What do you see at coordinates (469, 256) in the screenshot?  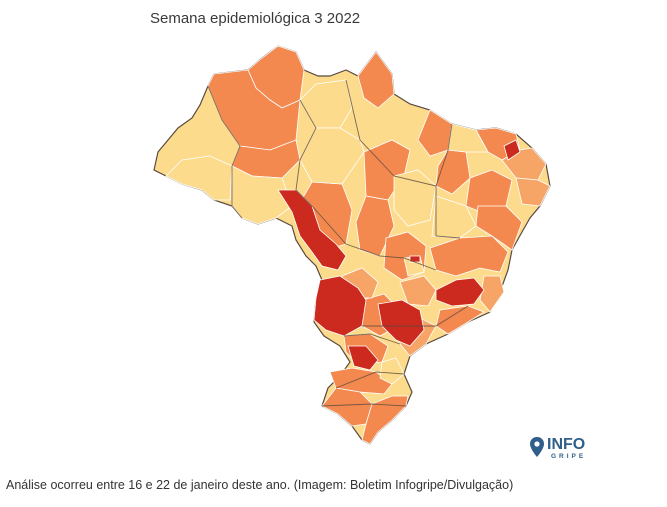 I see `region-medium-minas-east` at bounding box center [469, 256].